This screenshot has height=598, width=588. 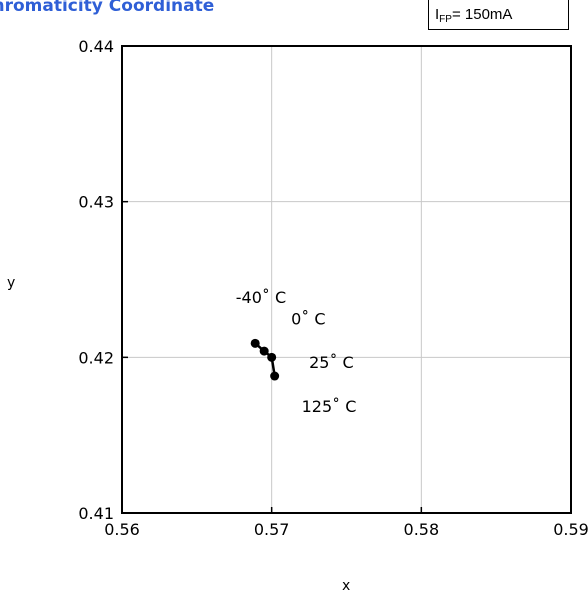 I want to click on condition-label: IFP= 150mA, so click(x=498, y=15).